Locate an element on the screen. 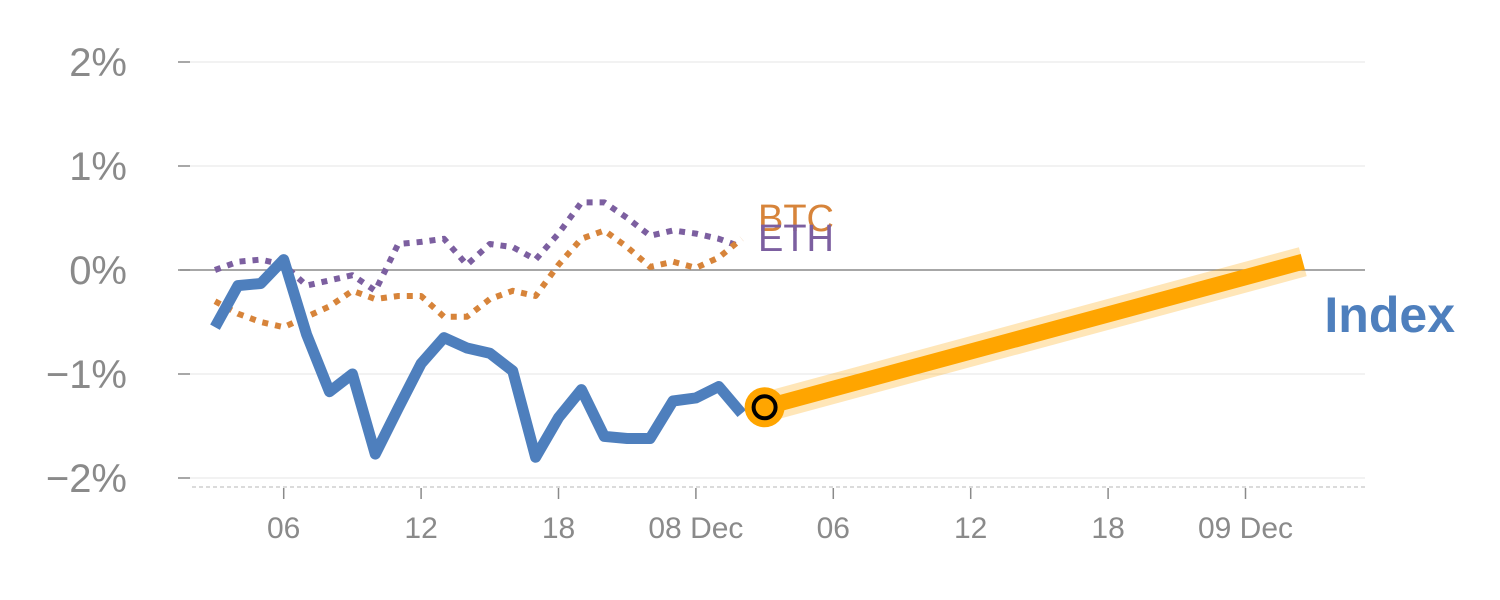  y-axis: 2% 1% 0% −1% −2% is located at coordinates (118, 271).